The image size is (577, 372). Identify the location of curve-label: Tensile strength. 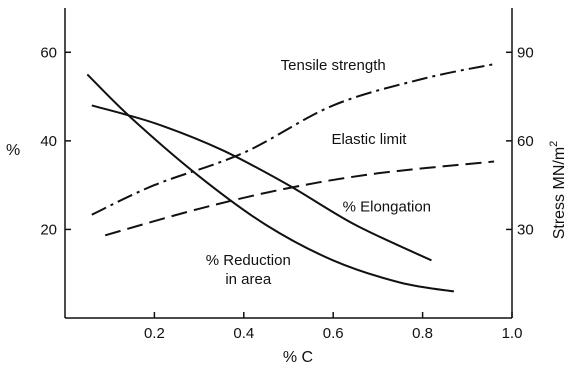
(333, 65).